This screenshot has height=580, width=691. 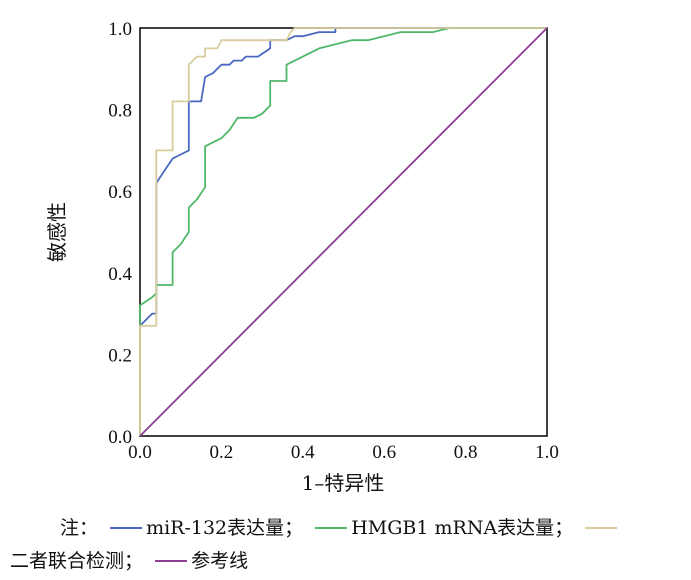 What do you see at coordinates (120, 29) in the screenshot?
I see `y-tick-label: 1.0` at bounding box center [120, 29].